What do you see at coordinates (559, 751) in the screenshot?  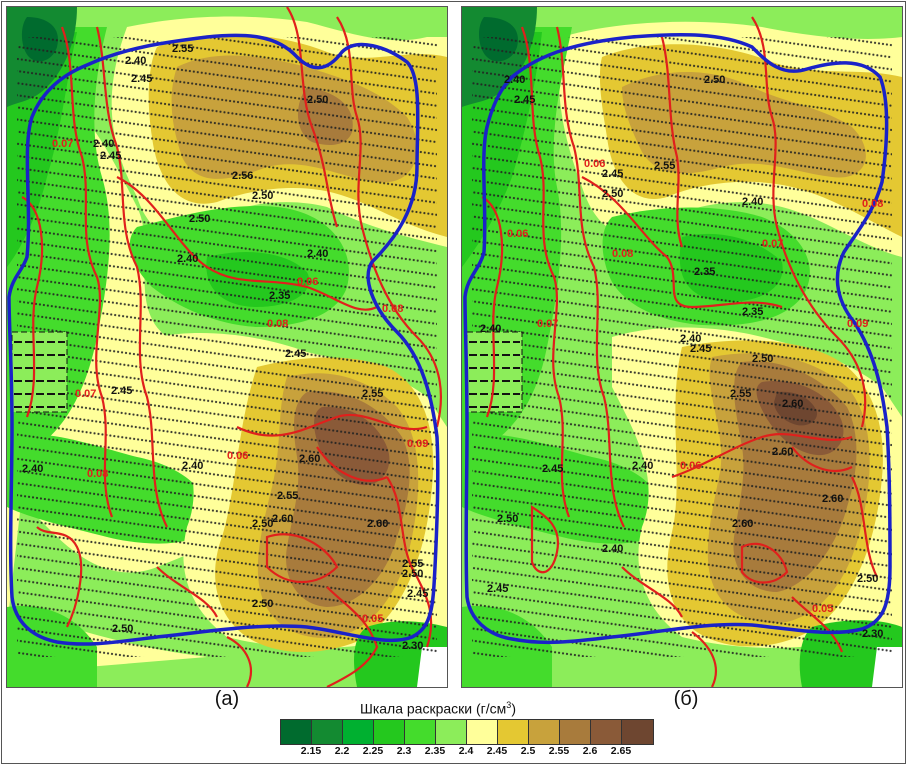 I see `legend-tick-label: 2.55` at bounding box center [559, 751].